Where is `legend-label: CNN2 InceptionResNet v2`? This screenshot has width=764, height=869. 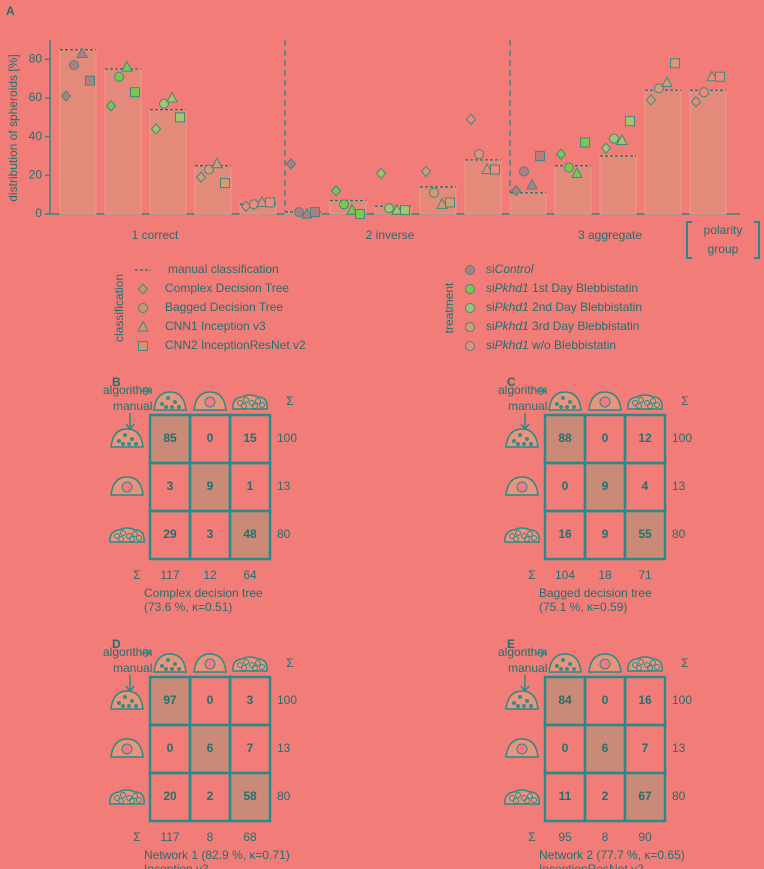
legend-label: CNN2 InceptionResNet v2 is located at coordinates (235, 345).